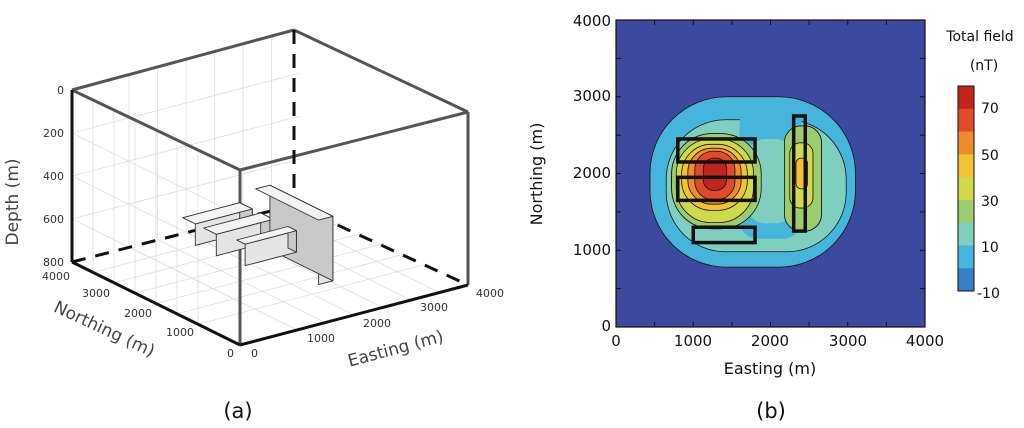 The height and width of the screenshot is (428, 1024). I want to click on x-tick: 3000, so click(848, 341).